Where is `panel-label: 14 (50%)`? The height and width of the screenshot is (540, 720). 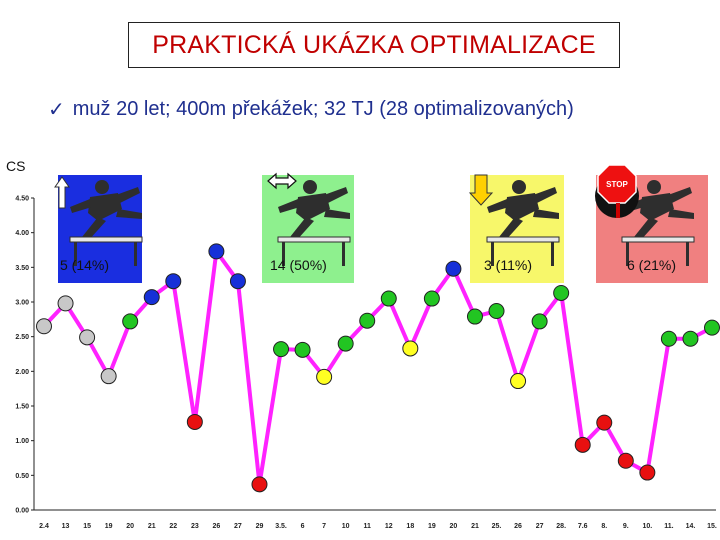 panel-label: 14 (50%) is located at coordinates (298, 265).